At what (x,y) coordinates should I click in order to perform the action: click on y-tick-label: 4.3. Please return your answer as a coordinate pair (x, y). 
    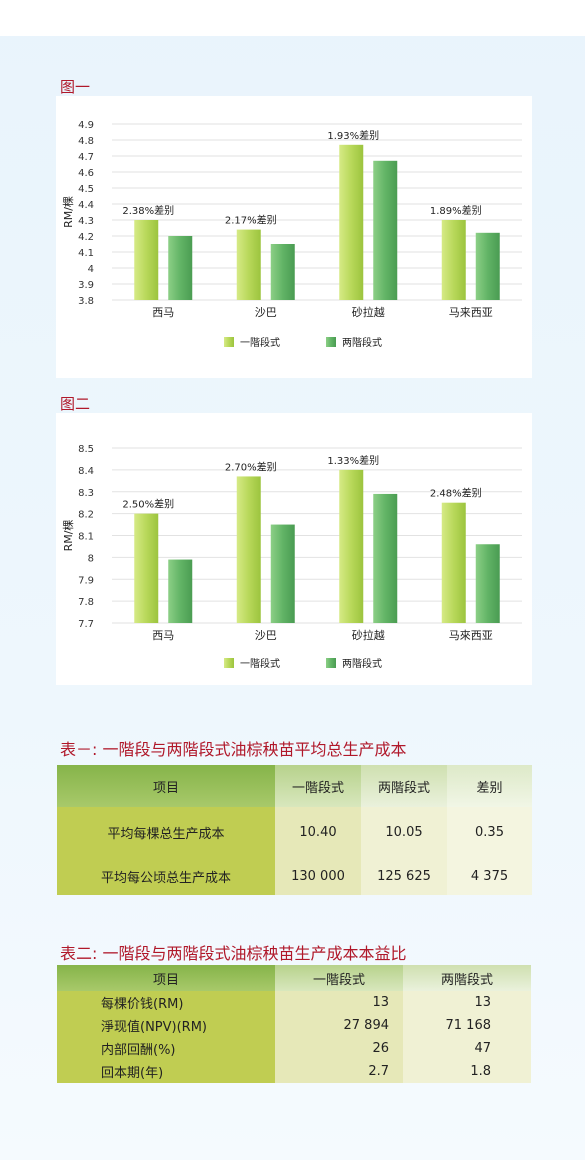
    Looking at the image, I should click on (86, 221).